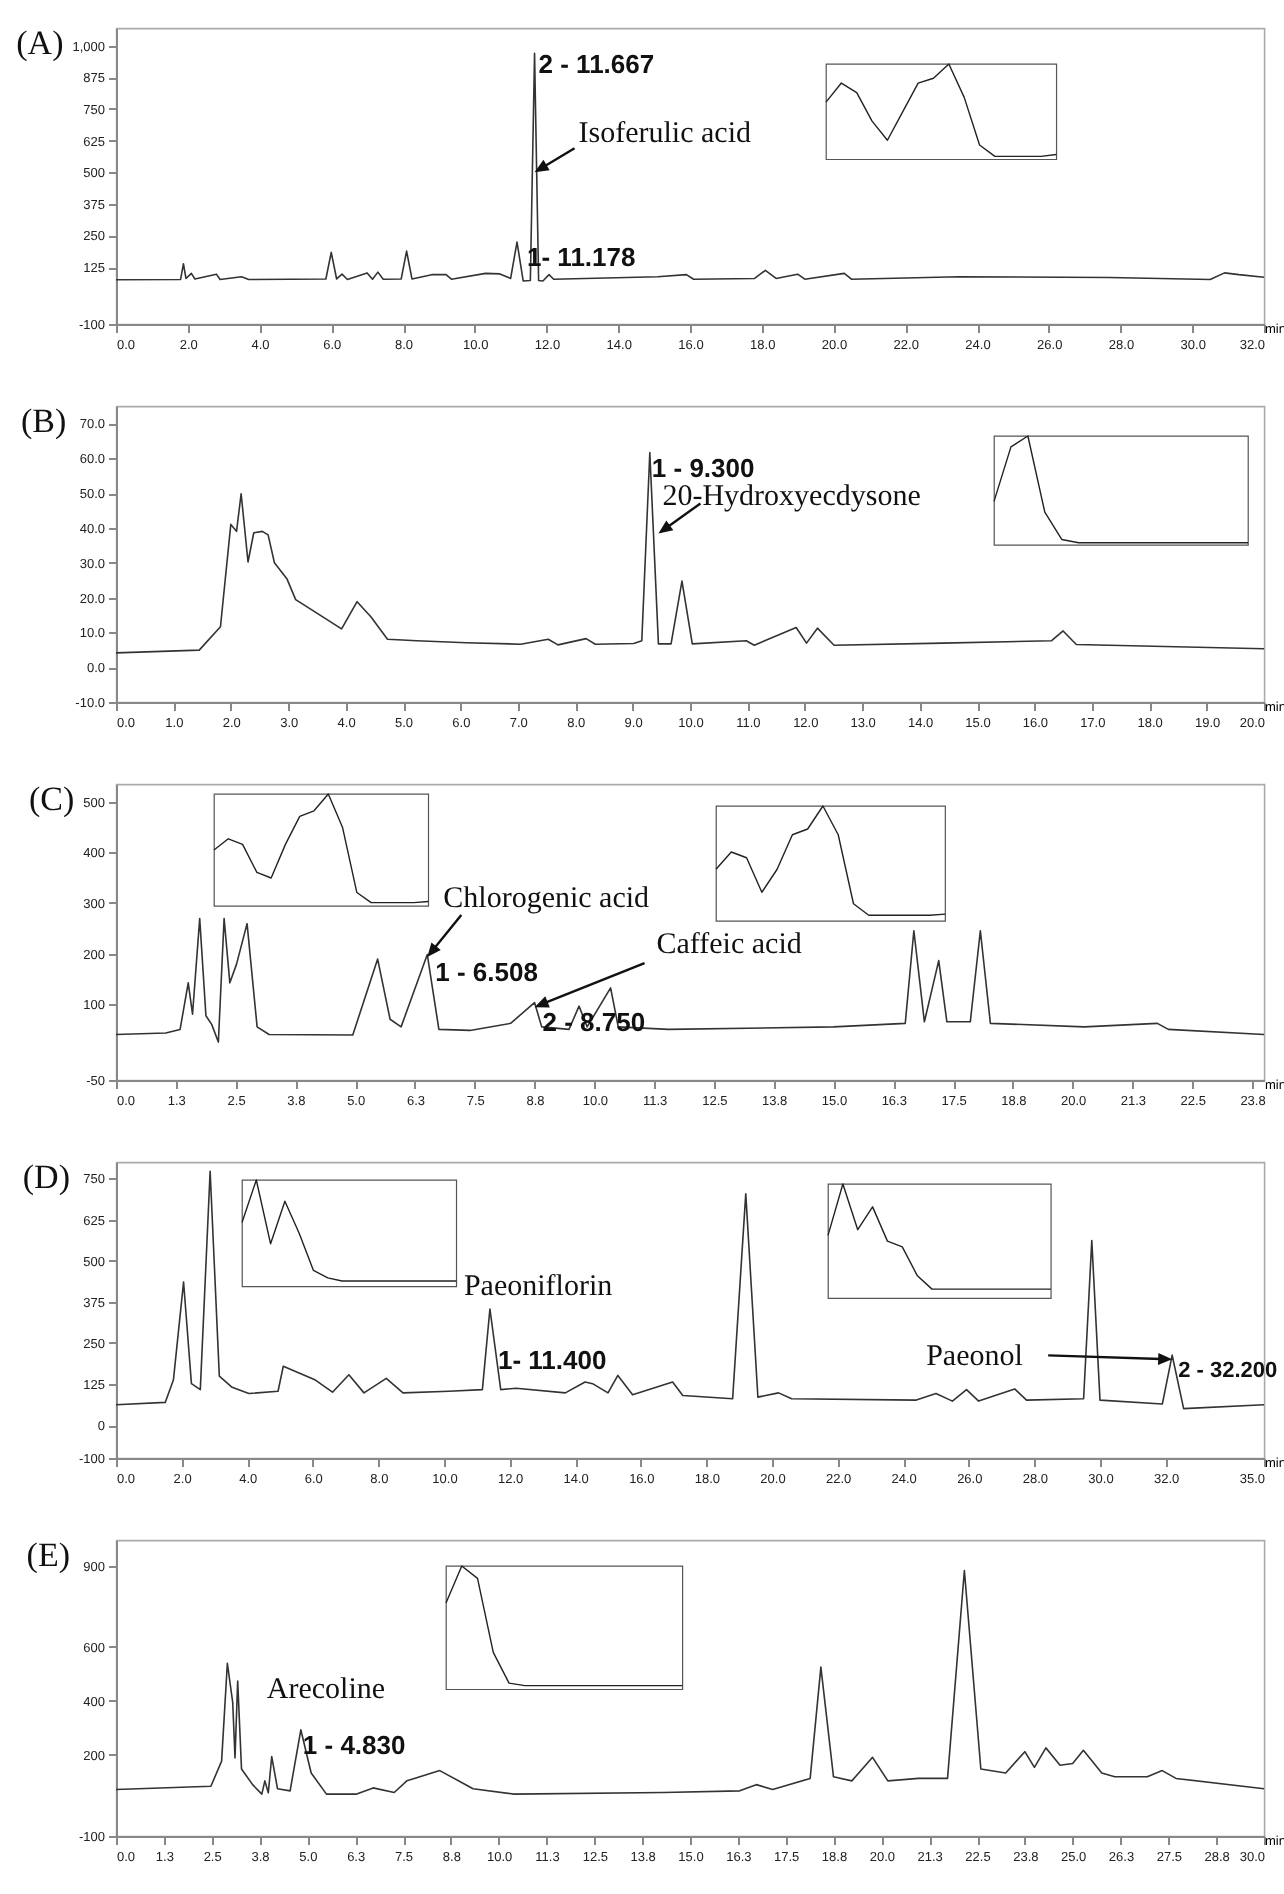 The image size is (1284, 1894). Describe the element at coordinates (974, 1357) in the screenshot. I see `annotation: Paeonol` at that location.